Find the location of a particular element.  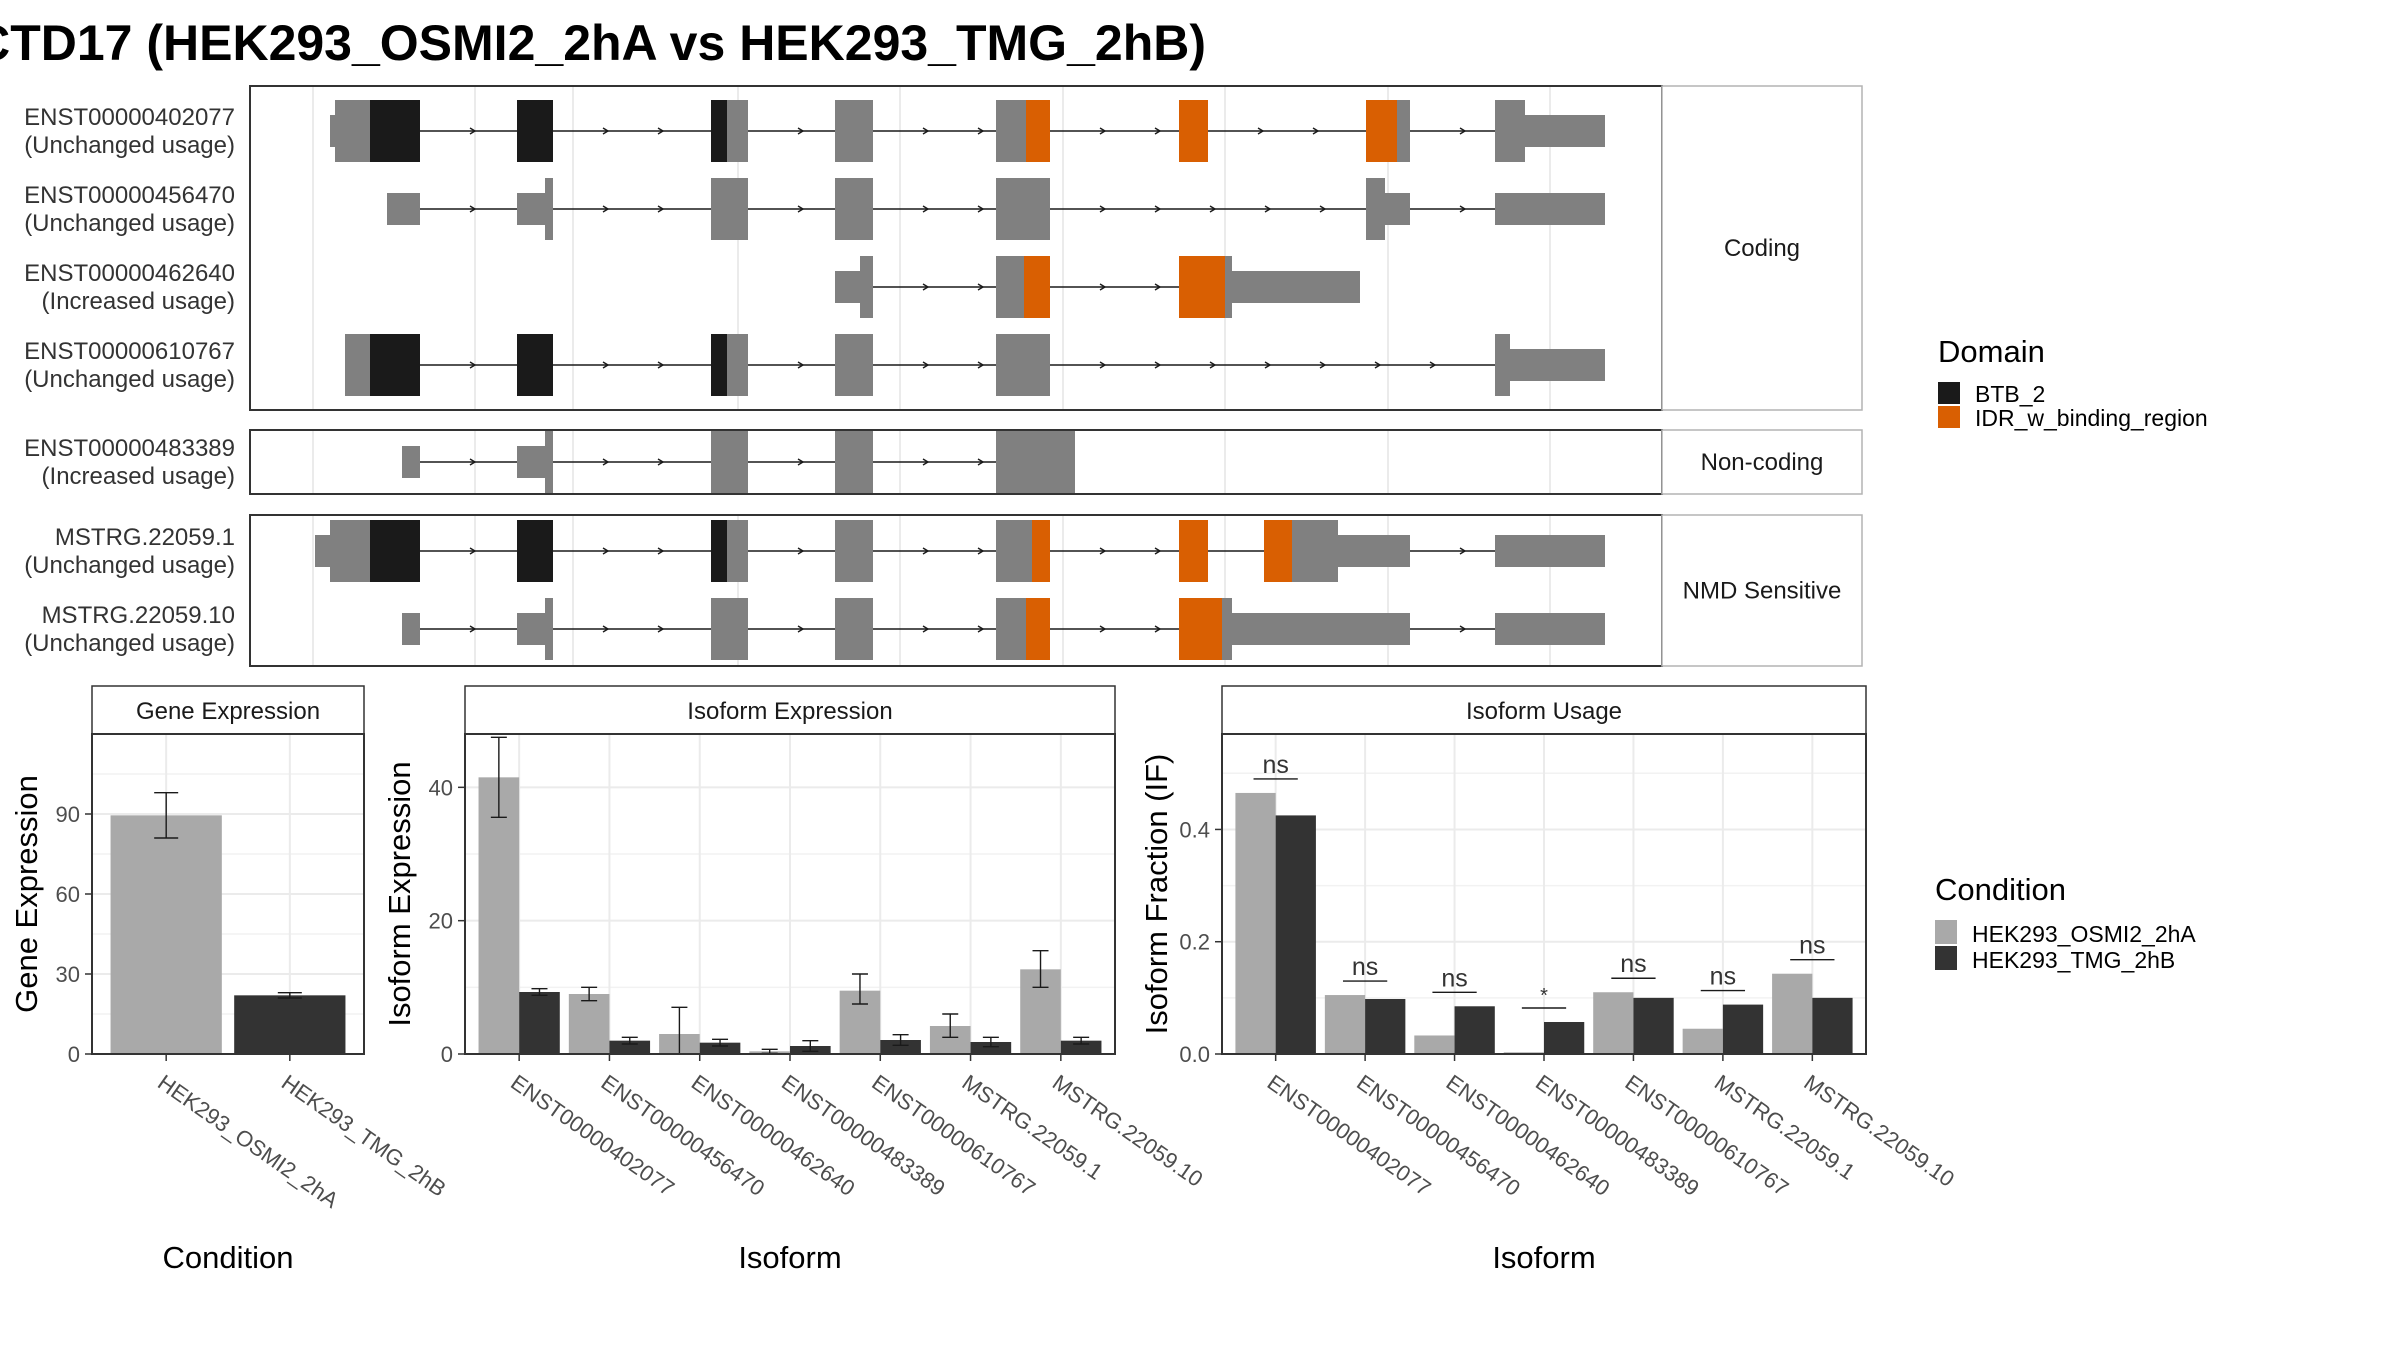

y-tick-label: 20 is located at coordinates (441, 921).